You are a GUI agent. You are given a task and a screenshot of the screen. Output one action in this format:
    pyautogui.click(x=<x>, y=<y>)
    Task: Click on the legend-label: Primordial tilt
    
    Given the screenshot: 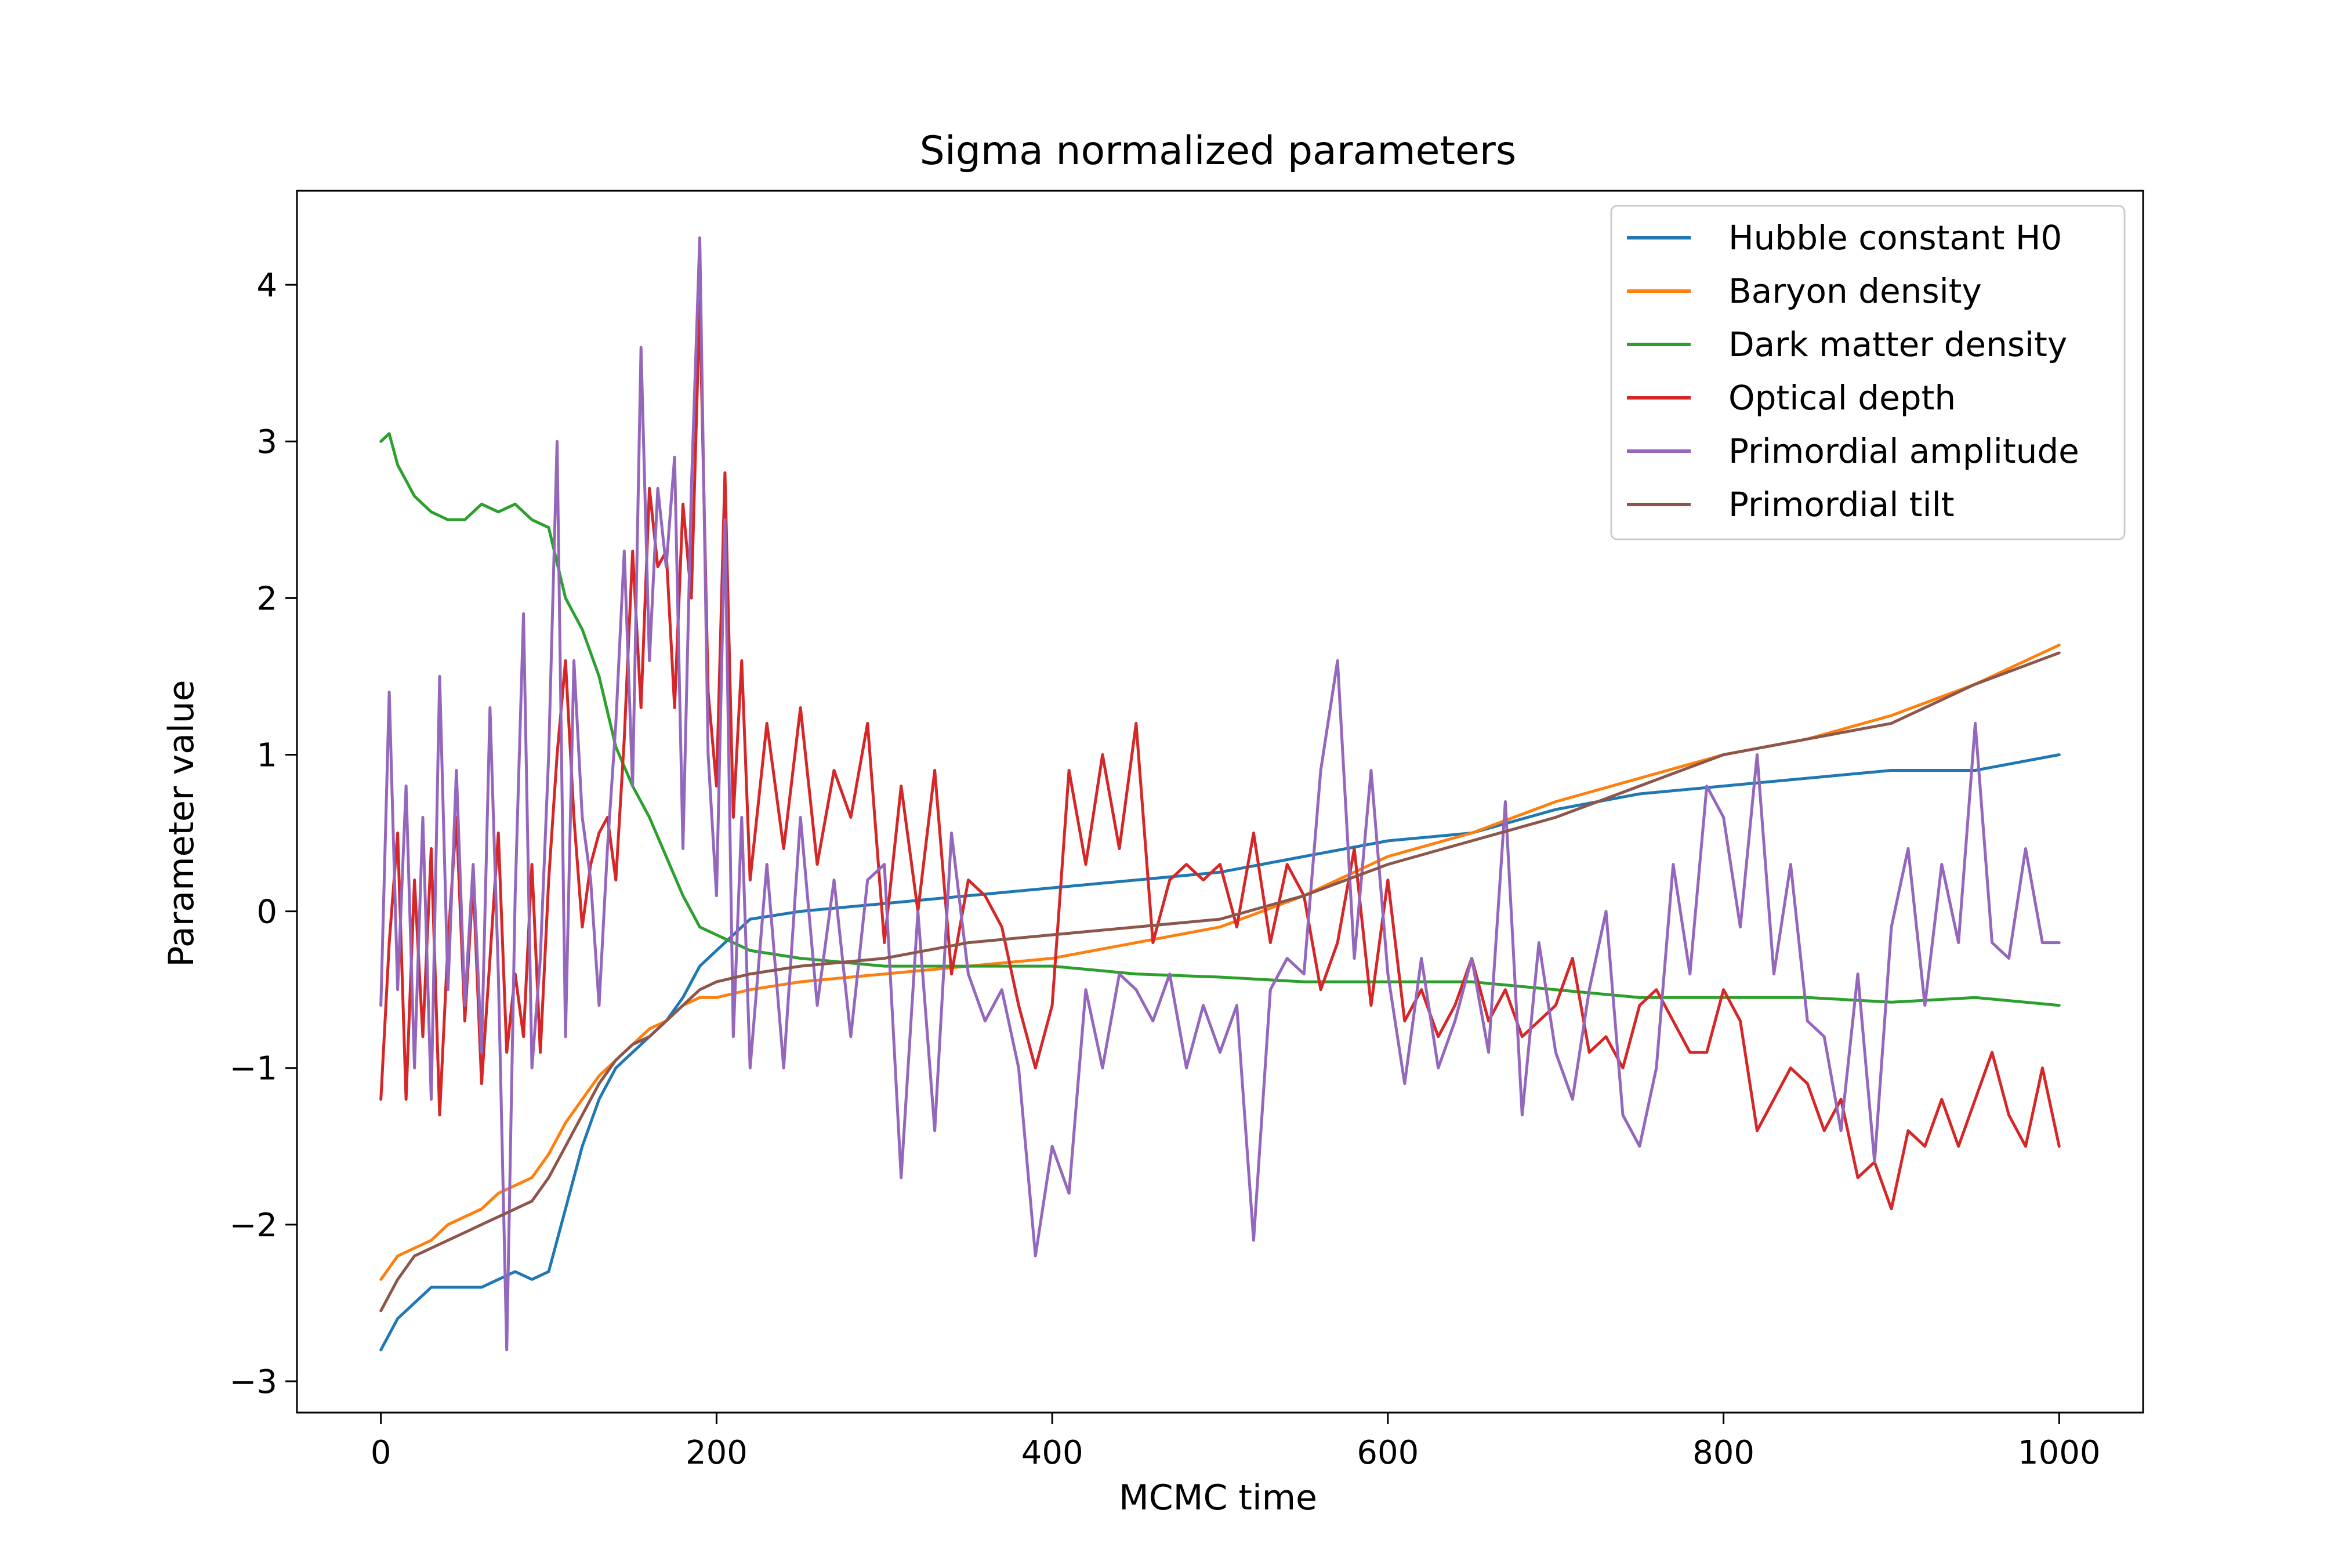 What is the action you would take?
    pyautogui.click(x=1841, y=504)
    